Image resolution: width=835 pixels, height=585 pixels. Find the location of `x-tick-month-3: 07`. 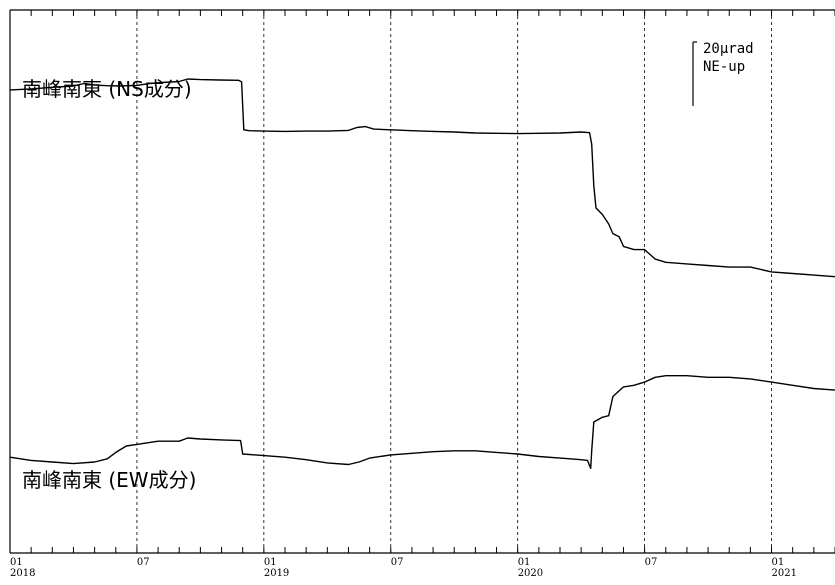

x-tick-month-3: 07 is located at coordinates (397, 562).